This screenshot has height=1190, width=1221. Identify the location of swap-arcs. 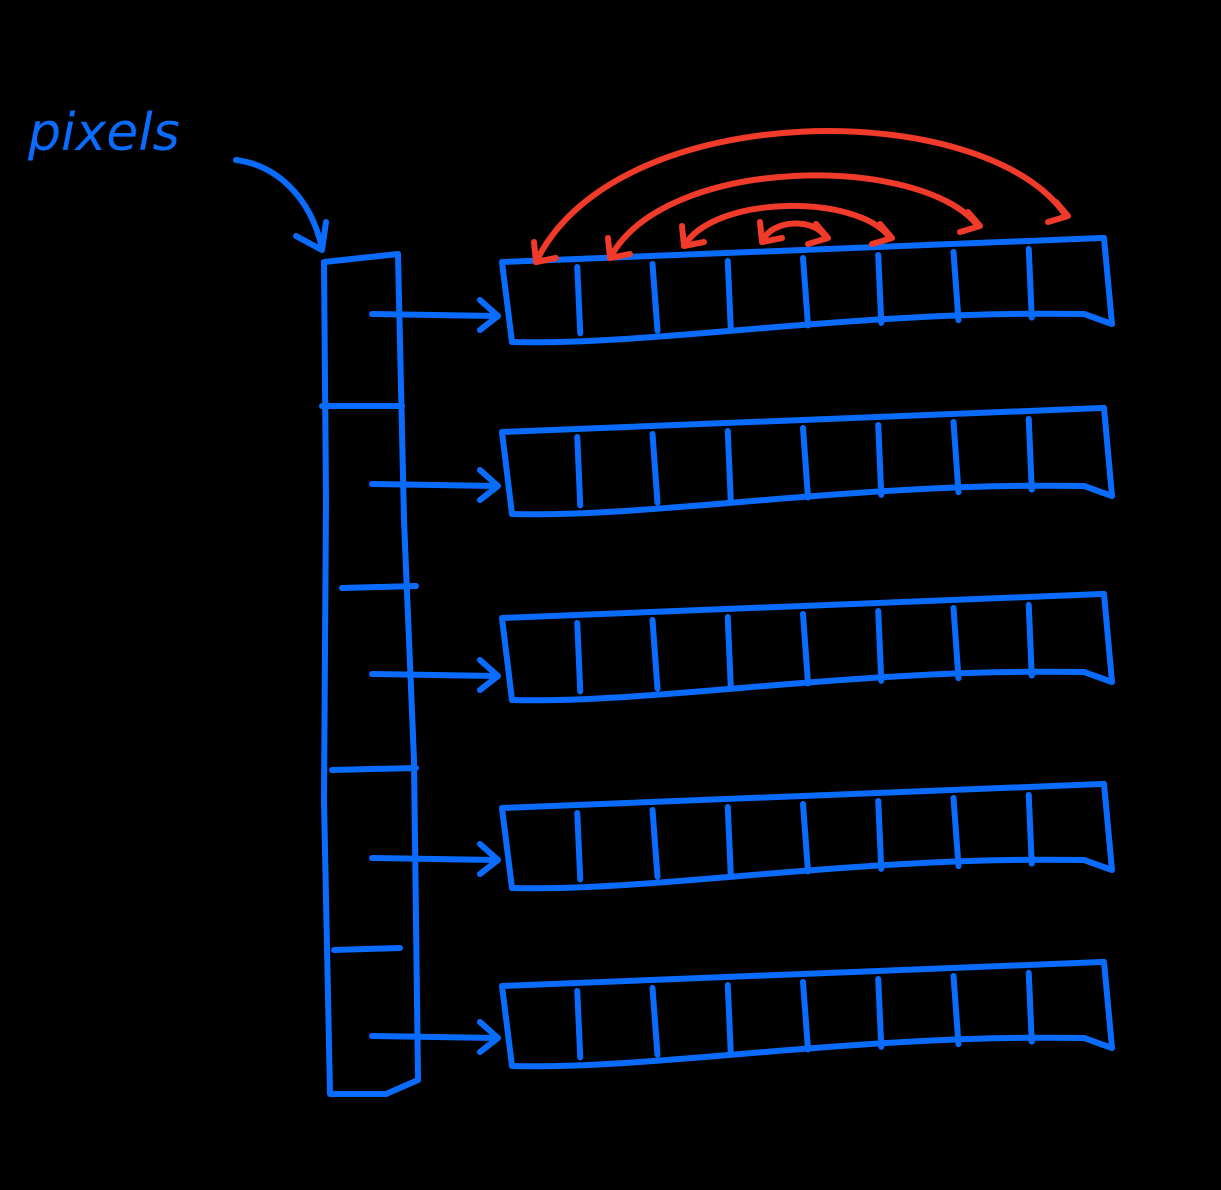
(801, 196).